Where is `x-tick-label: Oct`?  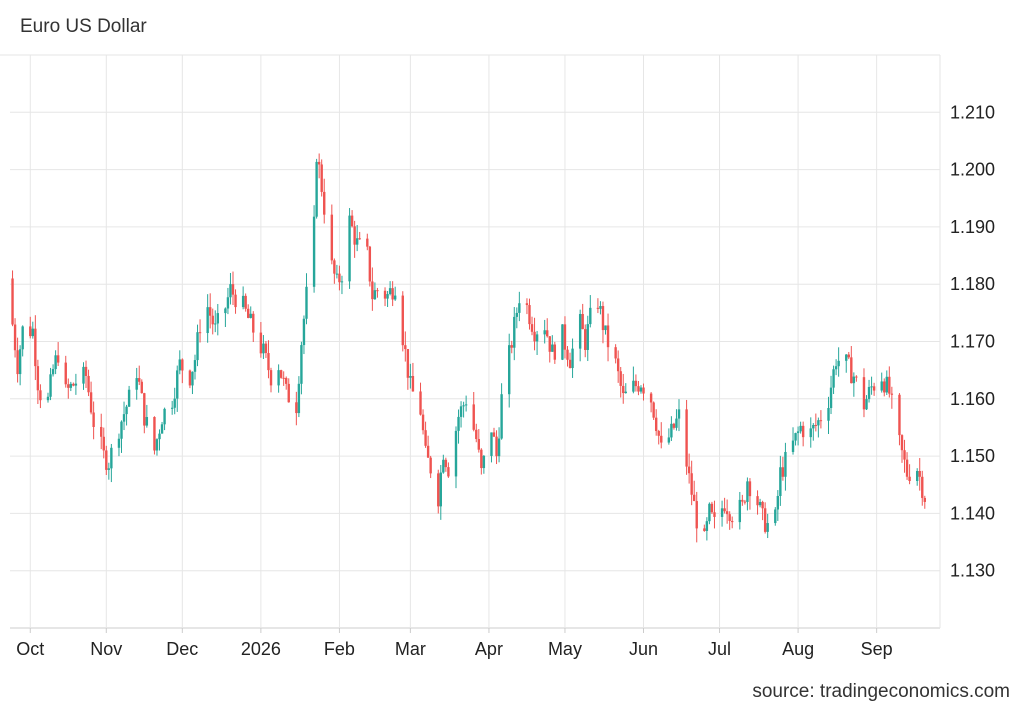
x-tick-label: Oct is located at coordinates (30, 649).